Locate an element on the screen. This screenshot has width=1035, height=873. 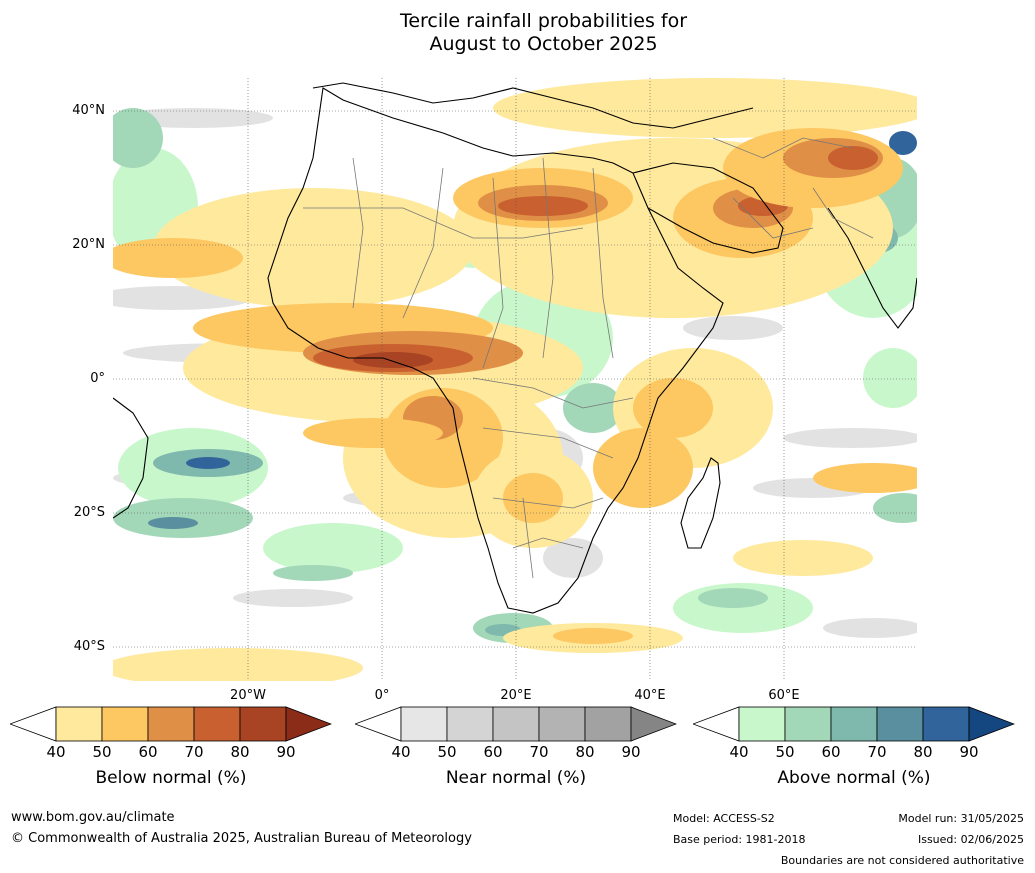
colorbar-above-normal-high-extend is located at coordinates (991, 724).